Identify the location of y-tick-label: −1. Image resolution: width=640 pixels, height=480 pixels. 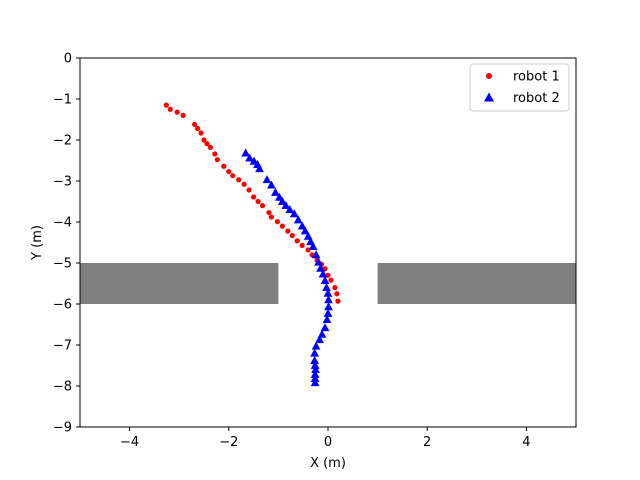
(62, 100).